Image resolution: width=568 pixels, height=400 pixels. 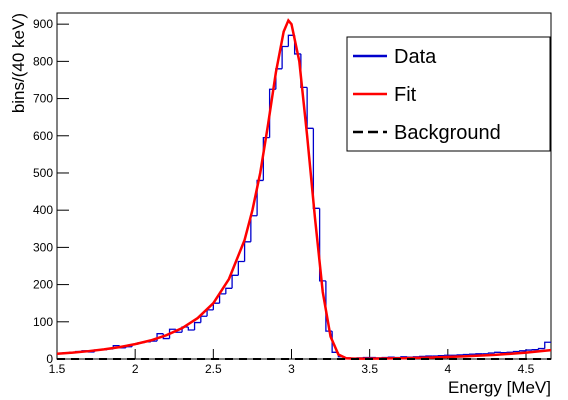 What do you see at coordinates (57, 369) in the screenshot?
I see `x-tick-label: 1.5` at bounding box center [57, 369].